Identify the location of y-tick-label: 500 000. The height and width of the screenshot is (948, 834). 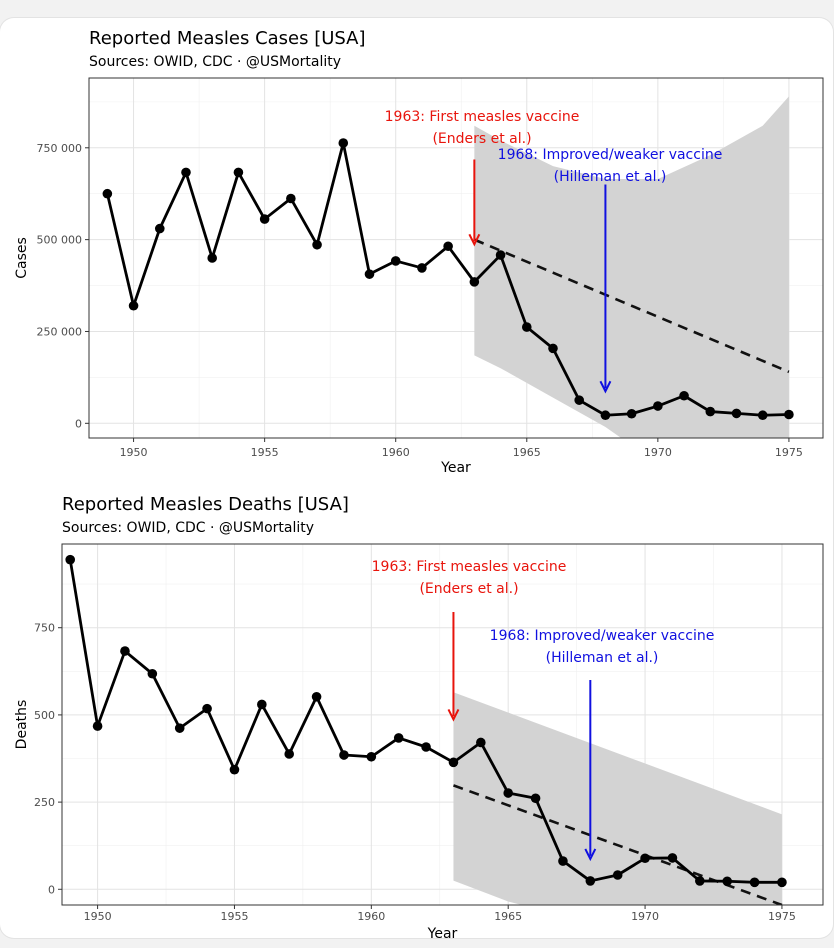
(60, 240).